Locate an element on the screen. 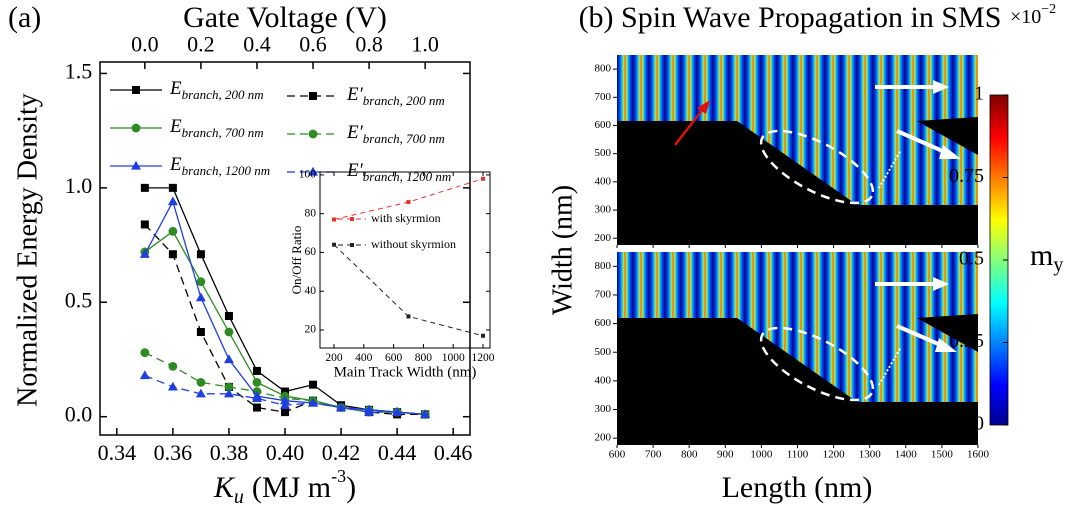 This screenshot has height=514, width=1084. legend-label: E′branch, 200 nm is located at coordinates (395, 96).